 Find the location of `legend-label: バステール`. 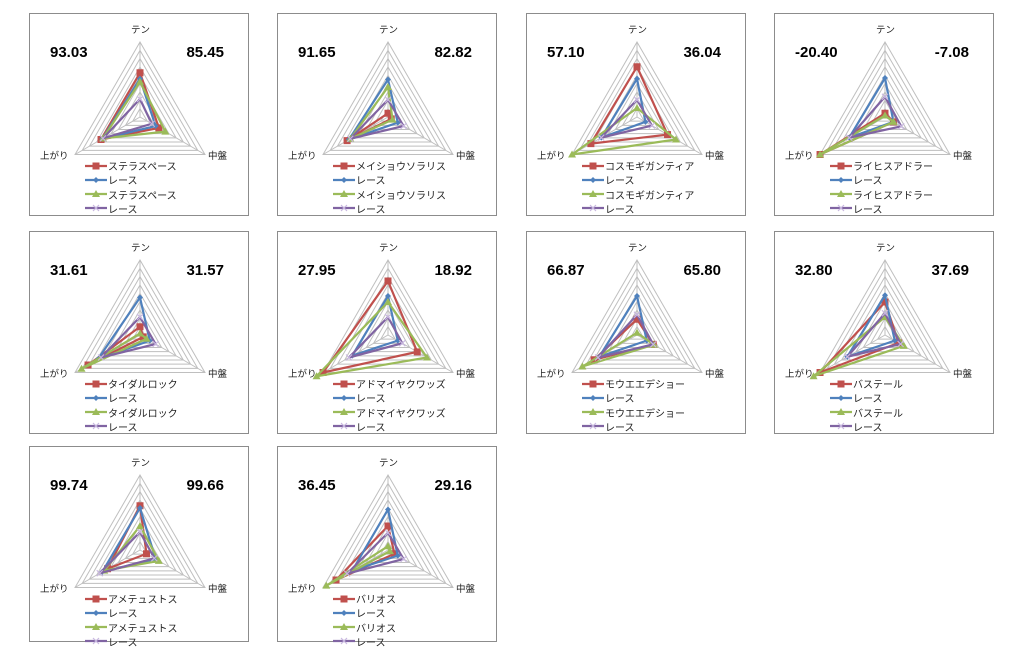

legend-label: バステール is located at coordinates (878, 385).